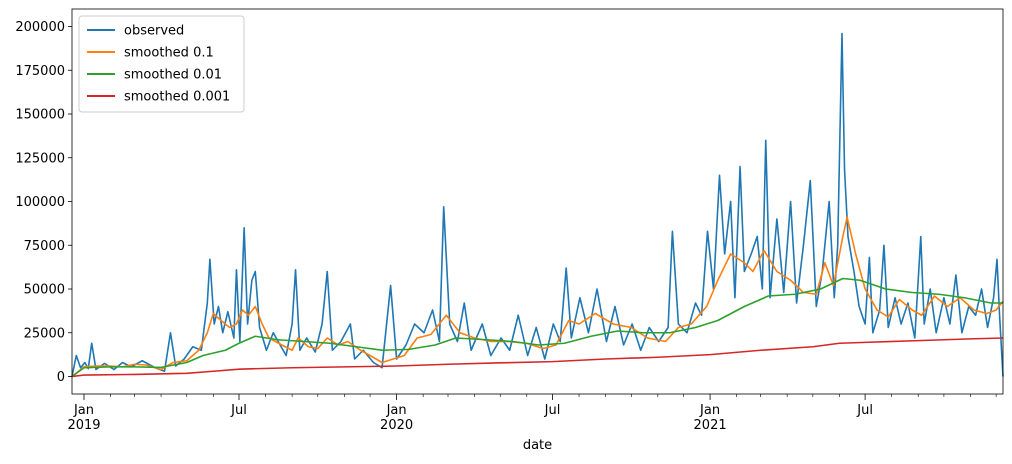  I want to click on y-tick-label: 200000, so click(40, 27).